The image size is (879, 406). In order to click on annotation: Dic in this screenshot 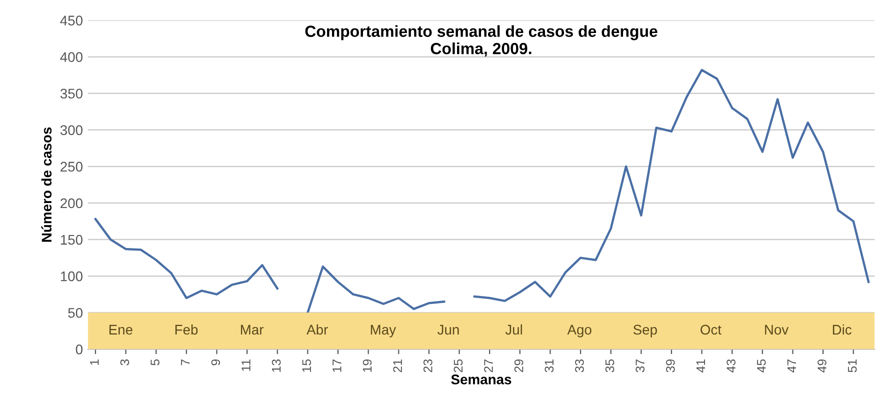, I will do `click(842, 329)`.